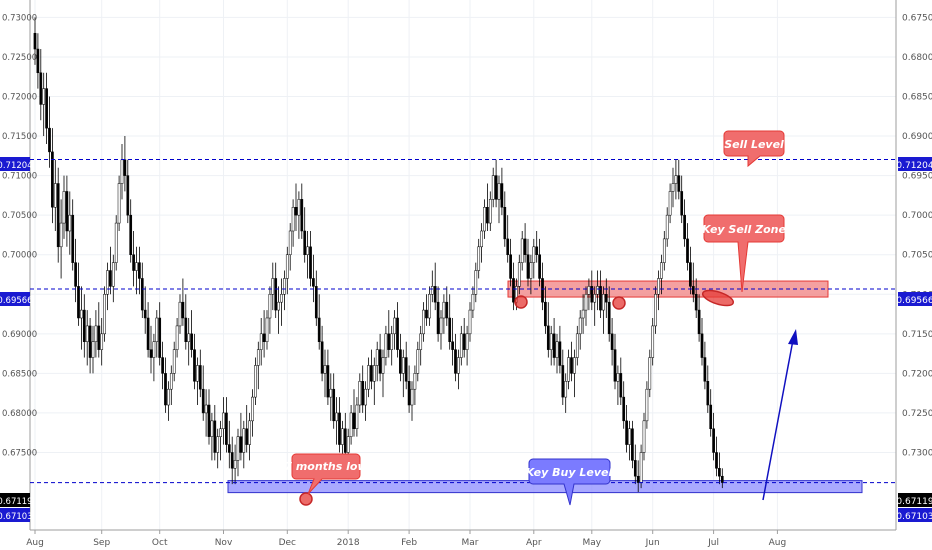 Image resolution: width=932 pixels, height=550 pixels. I want to click on key-sell-zone-callout: Key Sell Zone, so click(744, 253).